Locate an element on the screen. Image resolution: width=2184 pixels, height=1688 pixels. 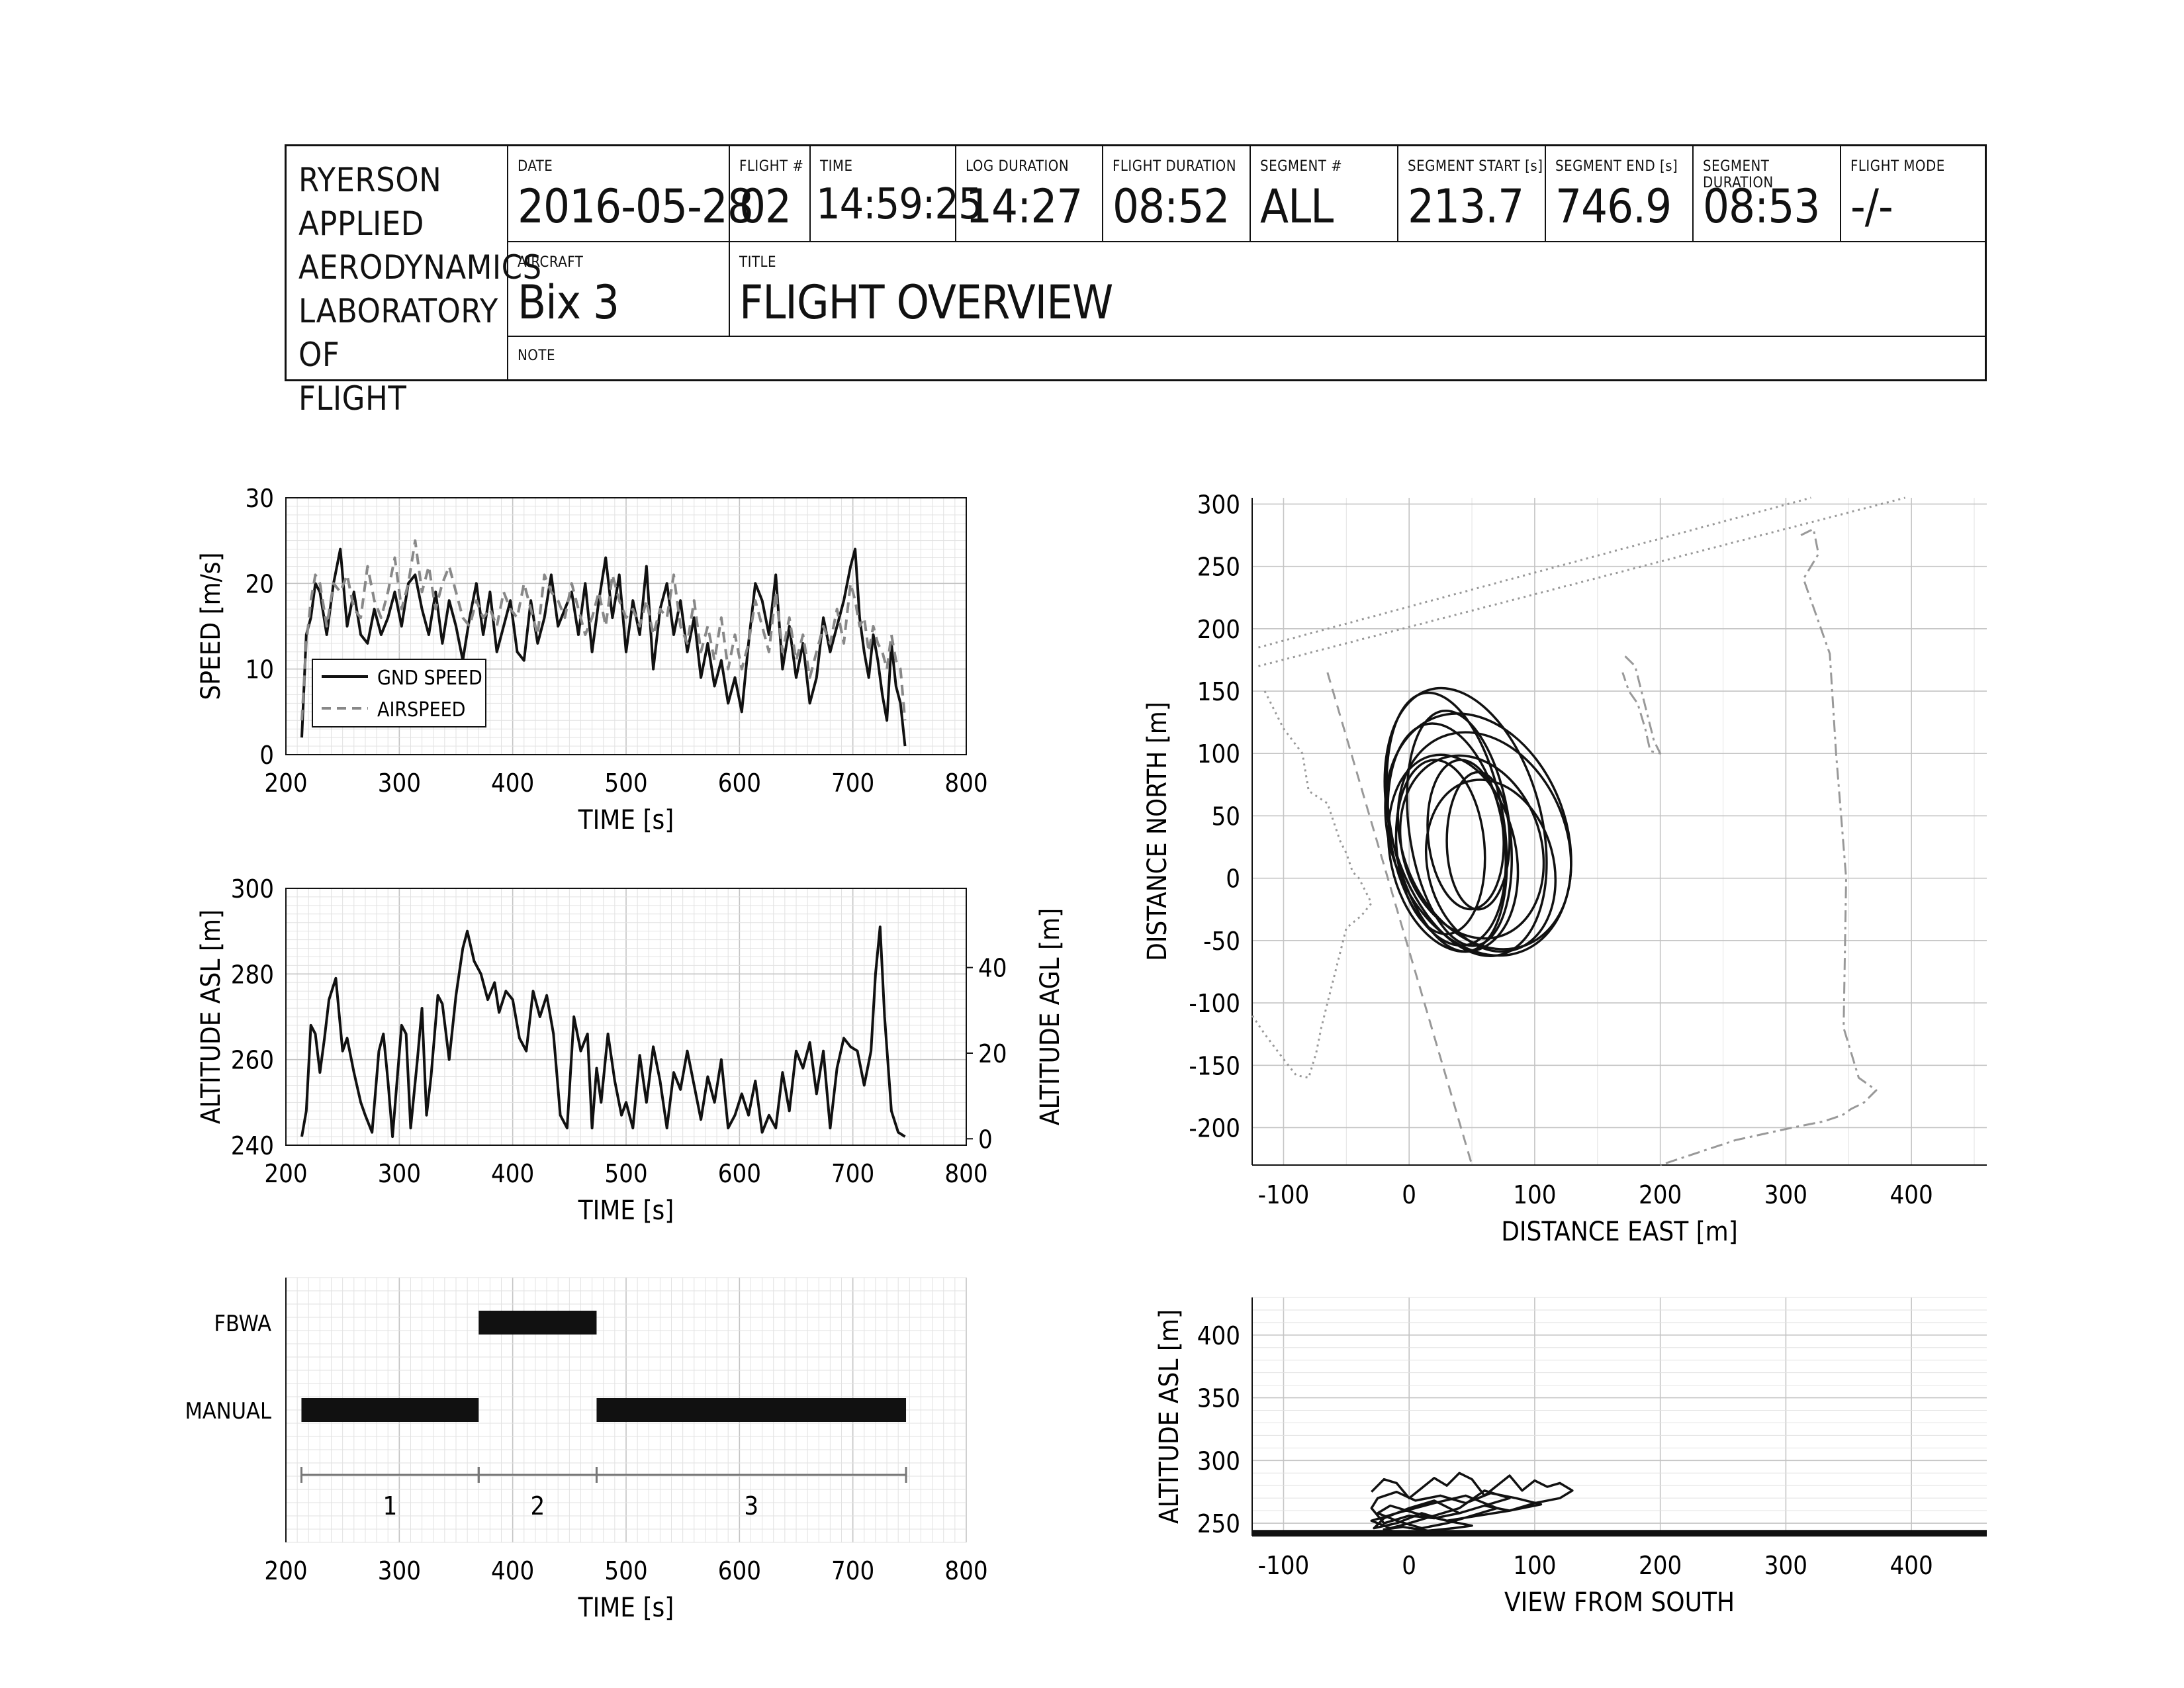
field-label: SEGMENT # is located at coordinates (1301, 166).